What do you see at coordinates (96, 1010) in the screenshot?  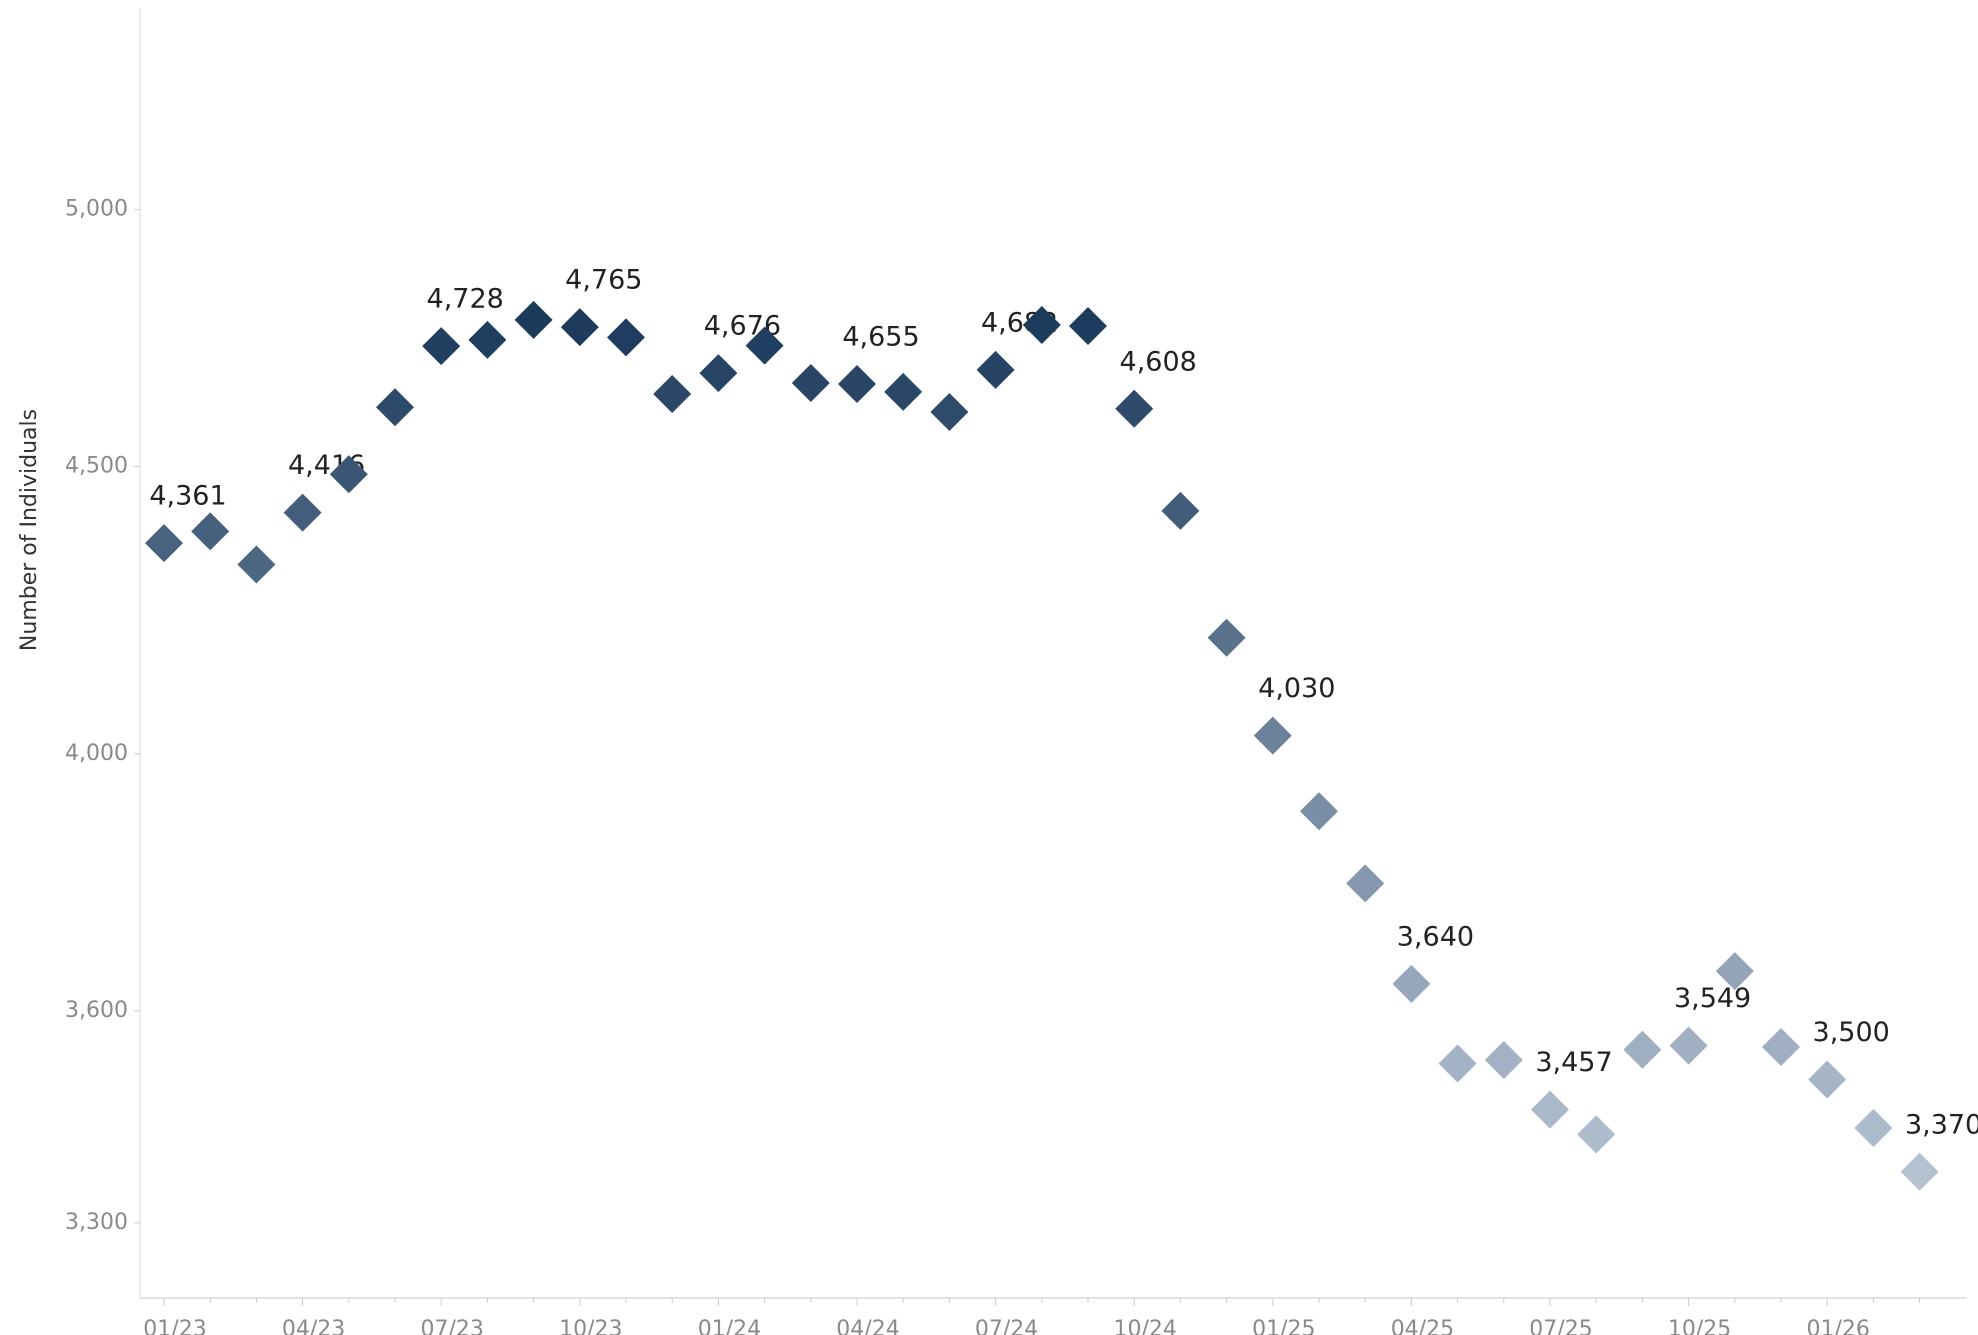 I see `y-tick-label: 3,600` at bounding box center [96, 1010].